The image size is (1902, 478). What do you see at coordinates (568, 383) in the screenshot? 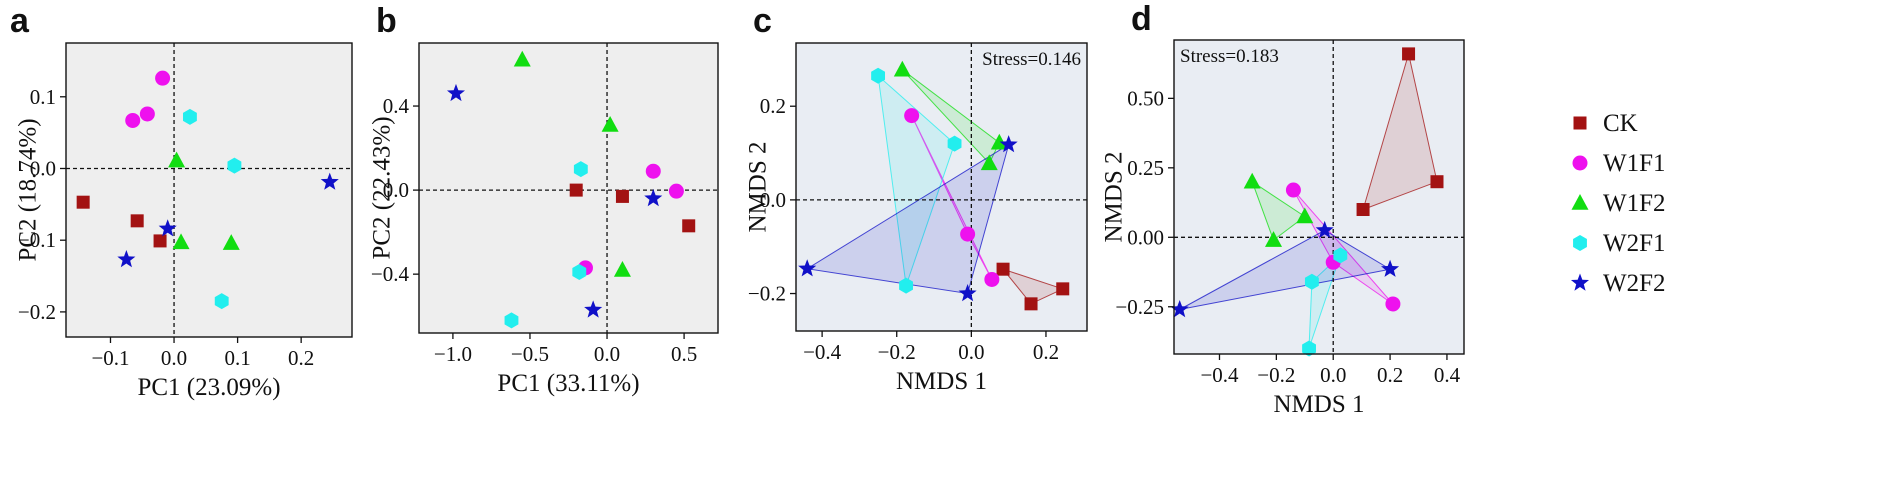
I see `x-axis-label: PC1 (33.11%)` at bounding box center [568, 383].